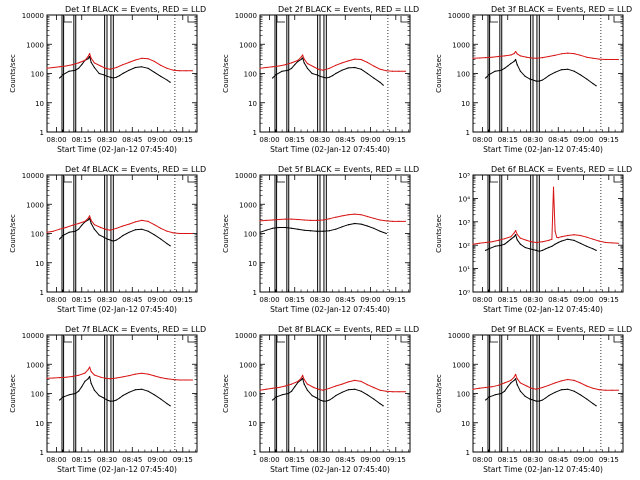 The width and height of the screenshot is (640, 480). What do you see at coordinates (404, 339) in the screenshot?
I see `bracket-mark` at bounding box center [404, 339].